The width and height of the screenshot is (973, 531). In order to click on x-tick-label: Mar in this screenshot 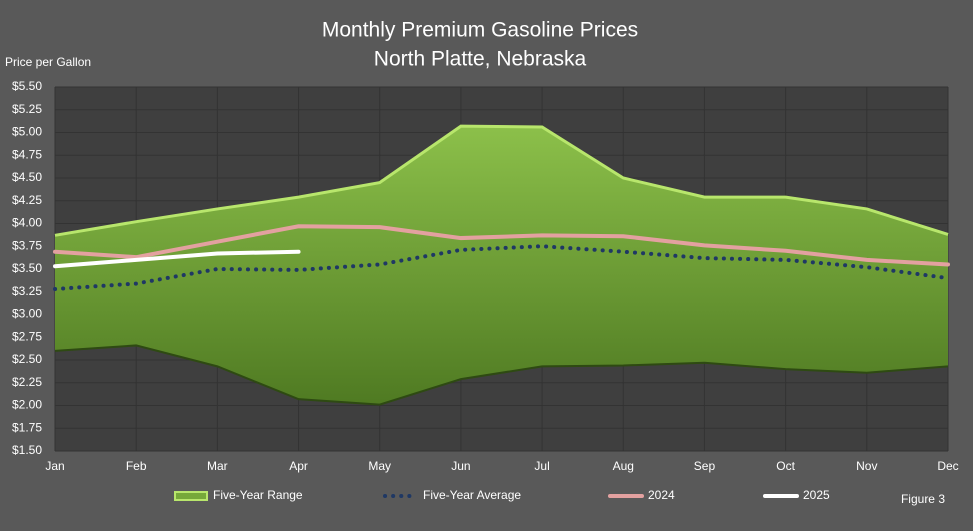, I will do `click(217, 466)`.